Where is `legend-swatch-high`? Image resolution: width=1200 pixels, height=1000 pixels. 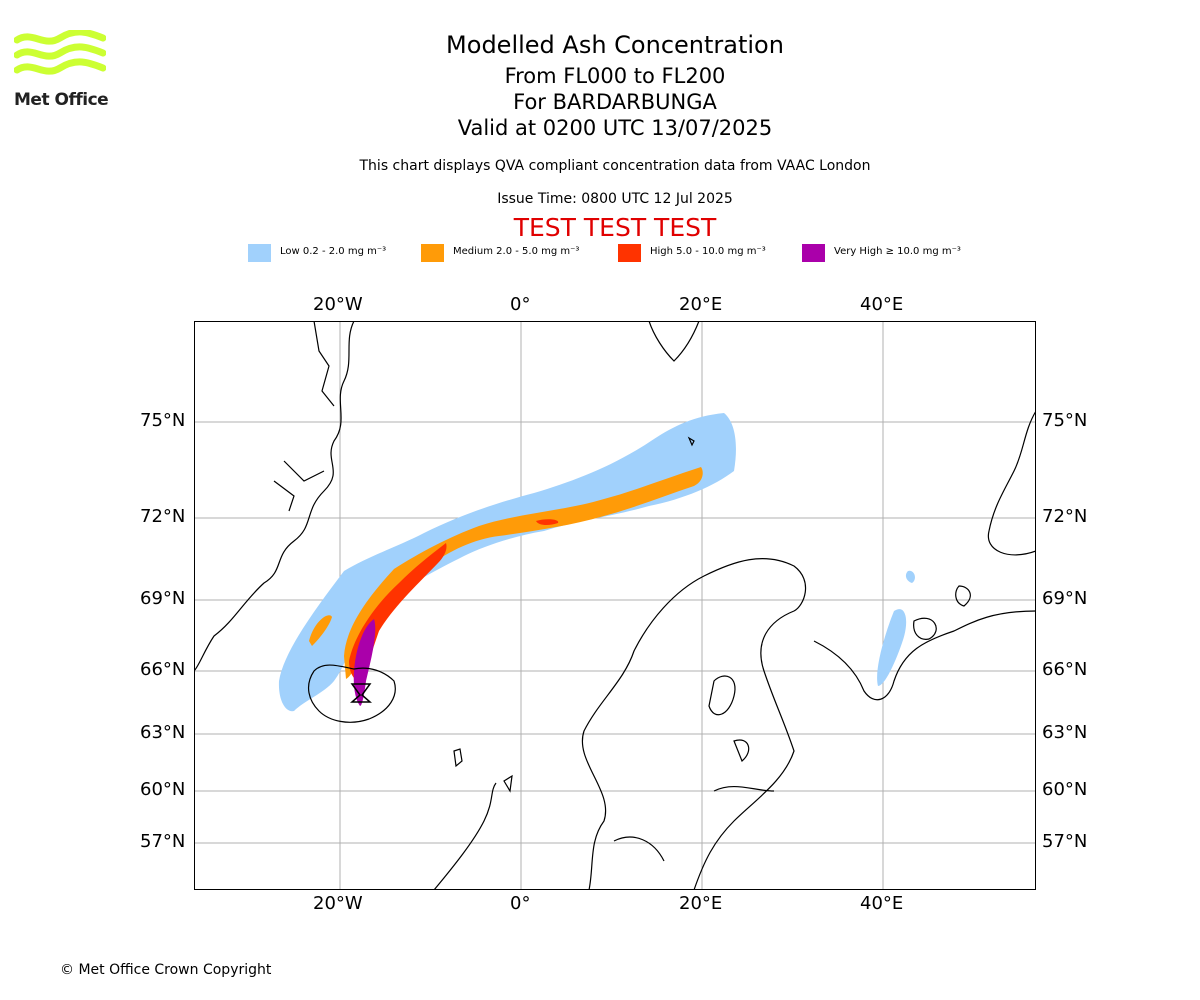 legend-swatch-high is located at coordinates (629, 253).